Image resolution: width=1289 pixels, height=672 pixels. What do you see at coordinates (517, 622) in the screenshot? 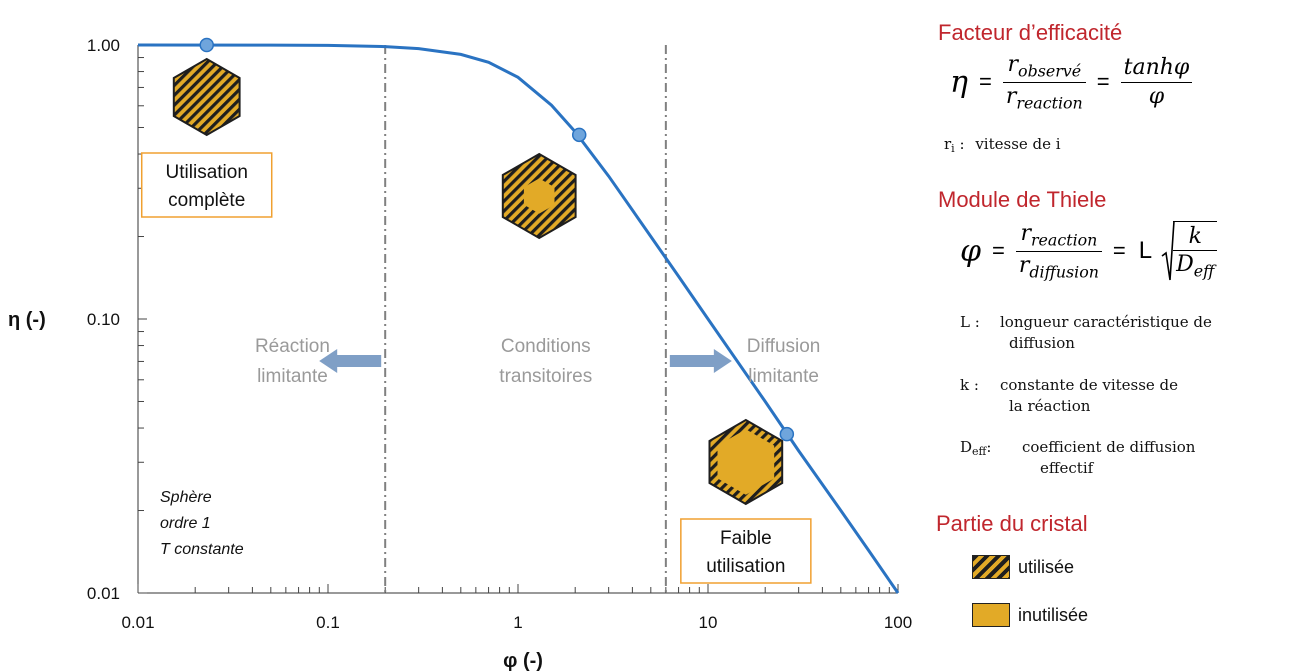
I see `x-tick-label: 1` at bounding box center [517, 622].